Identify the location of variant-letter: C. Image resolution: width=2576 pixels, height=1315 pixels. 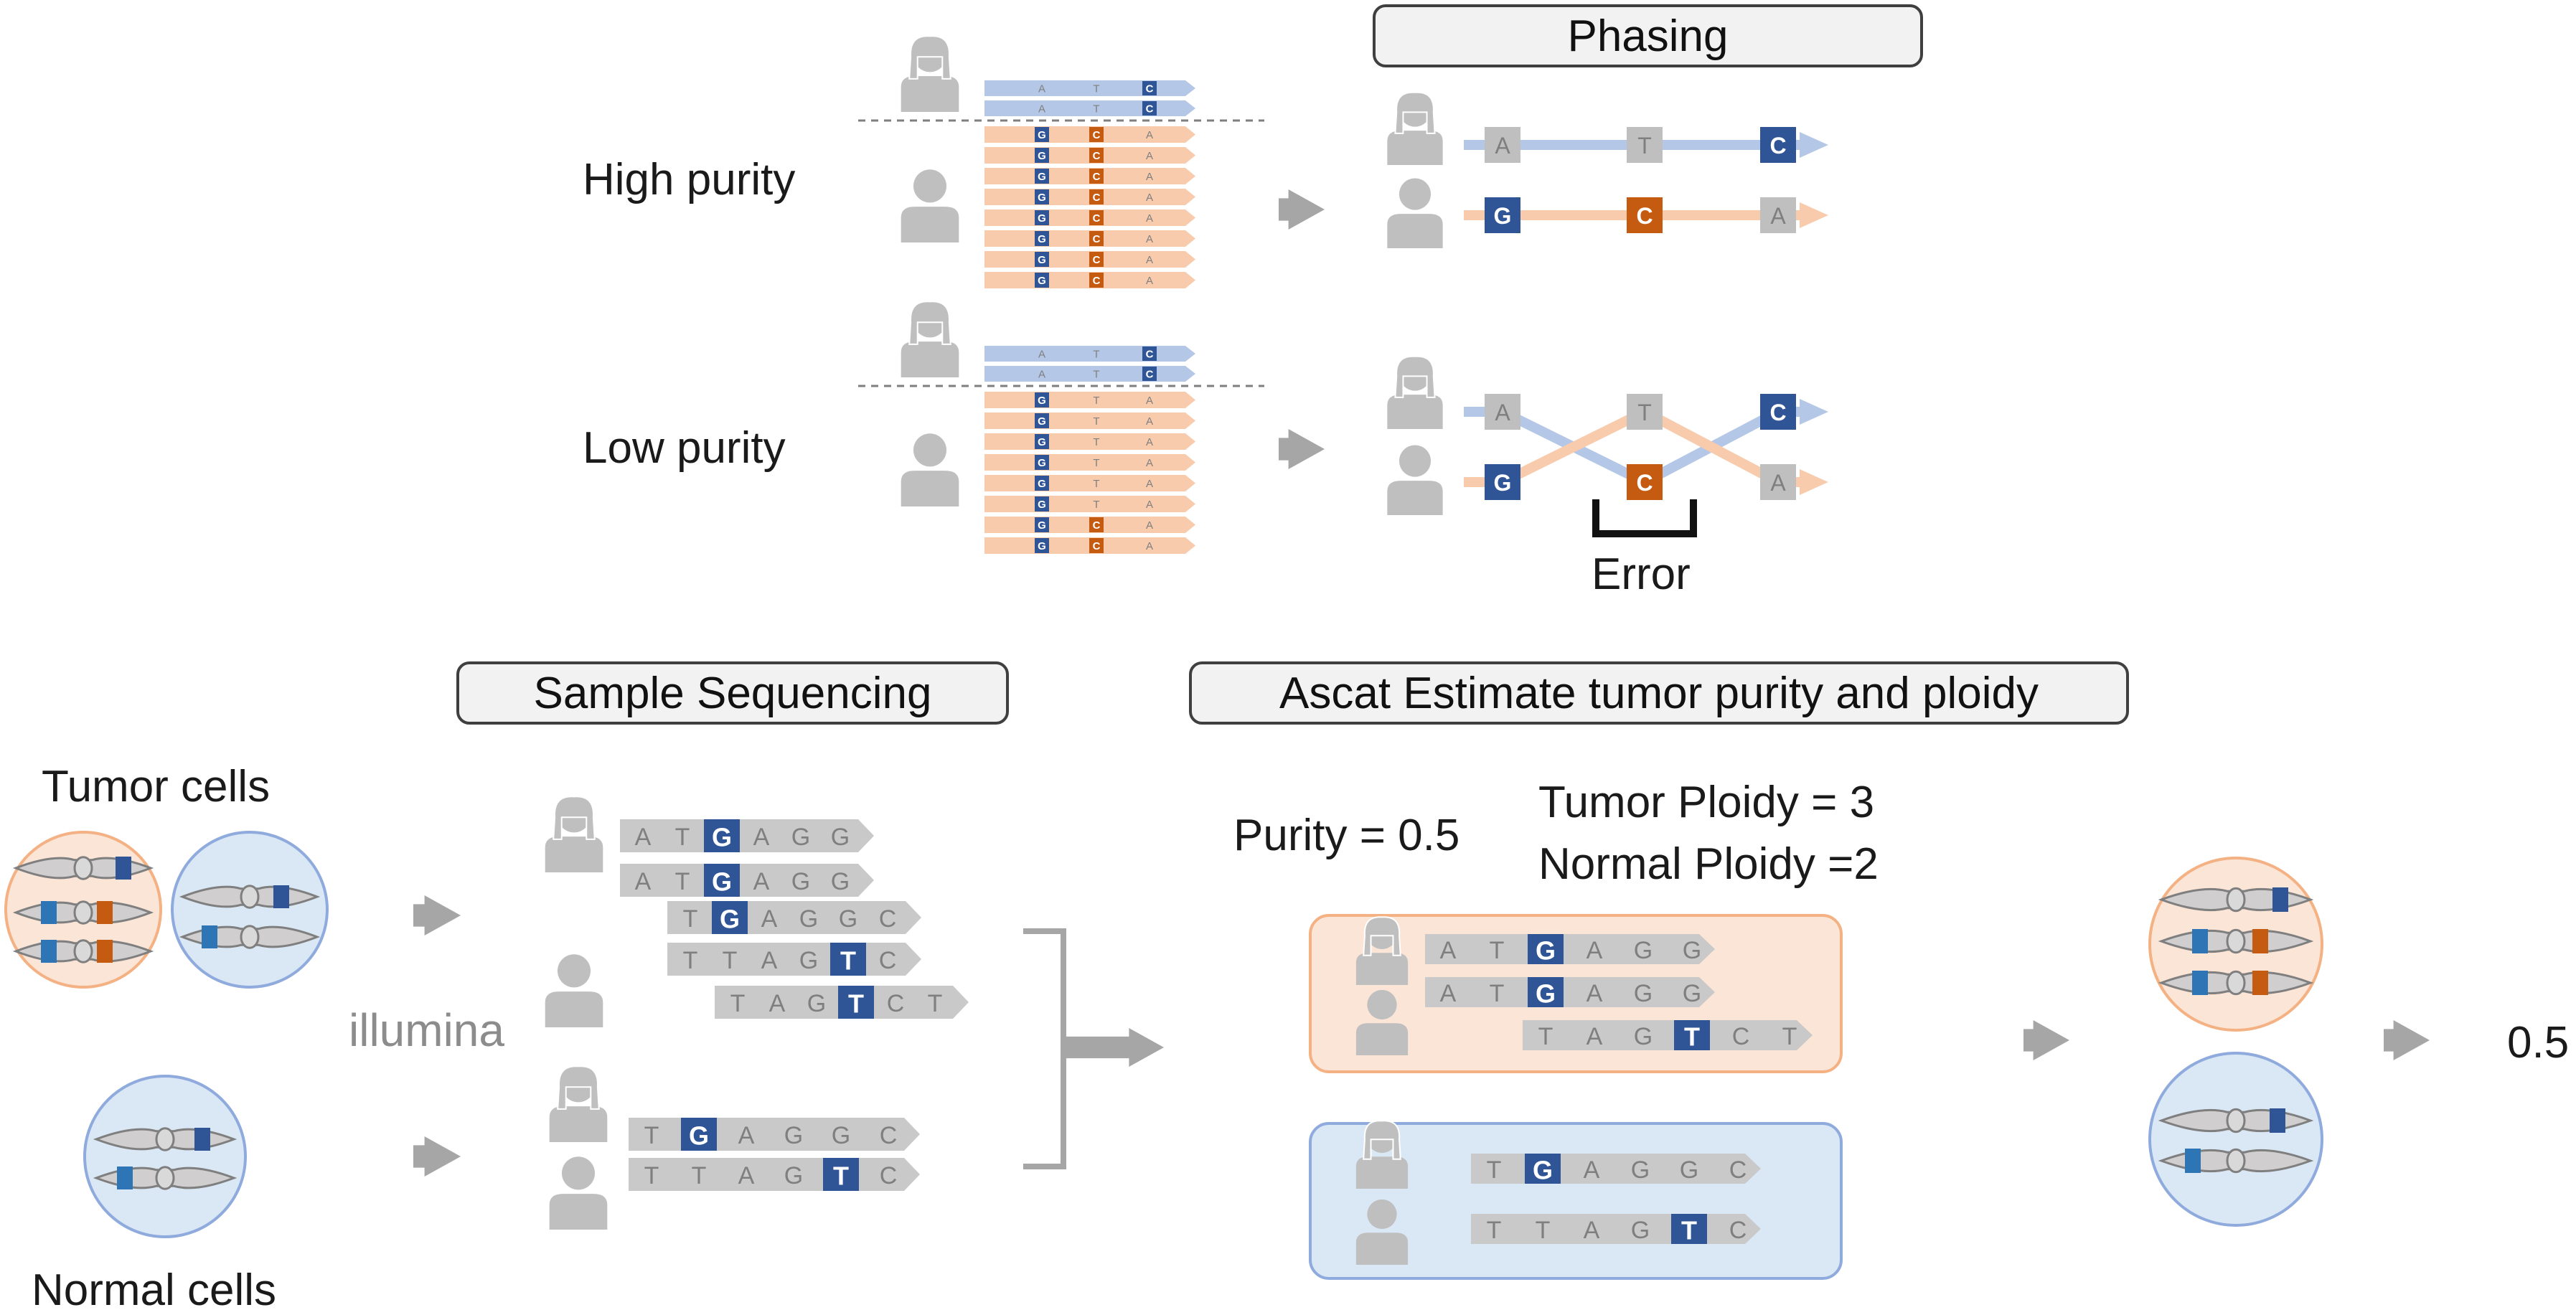
(1097, 525).